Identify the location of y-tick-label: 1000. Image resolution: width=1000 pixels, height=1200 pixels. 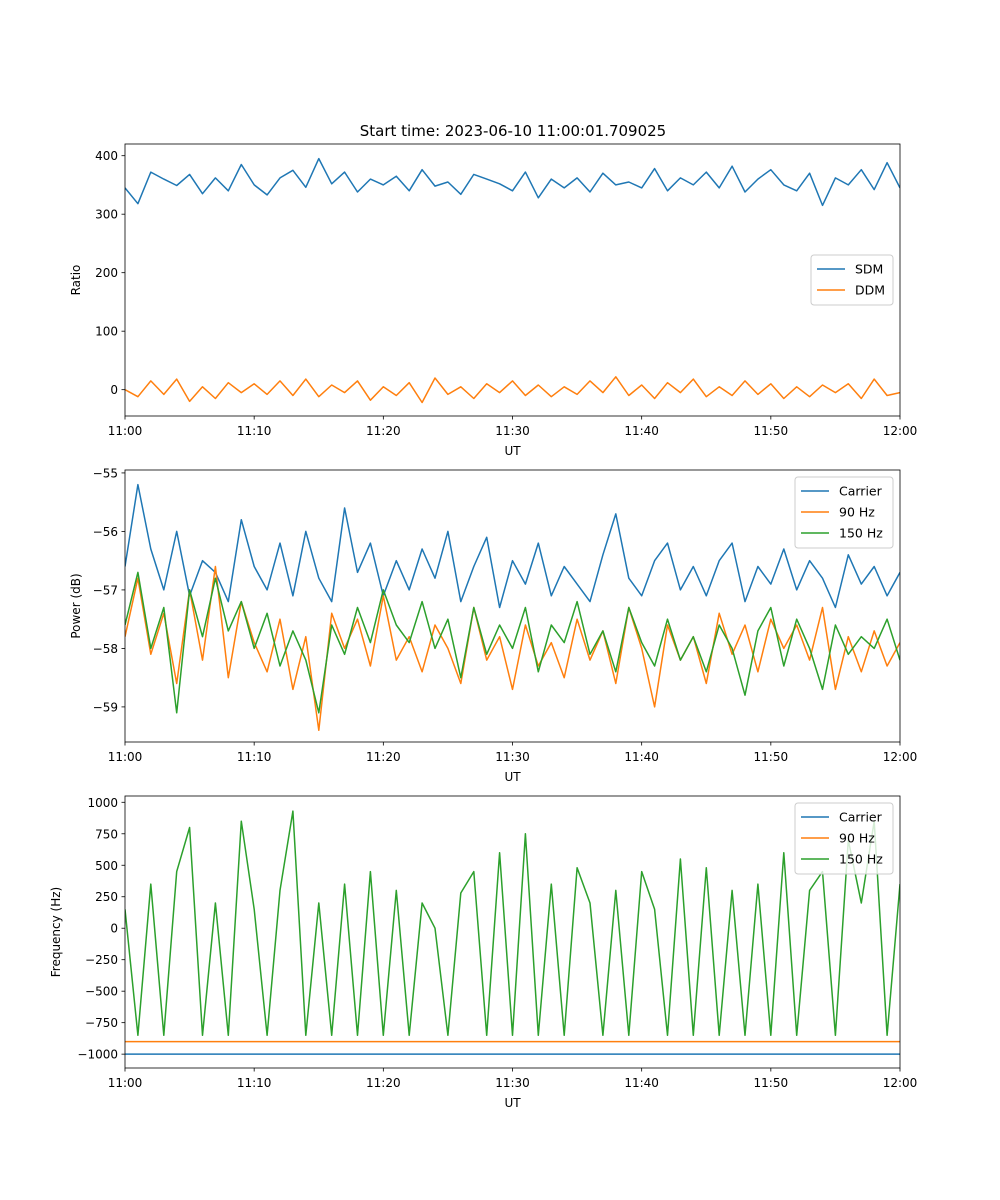
(102, 803).